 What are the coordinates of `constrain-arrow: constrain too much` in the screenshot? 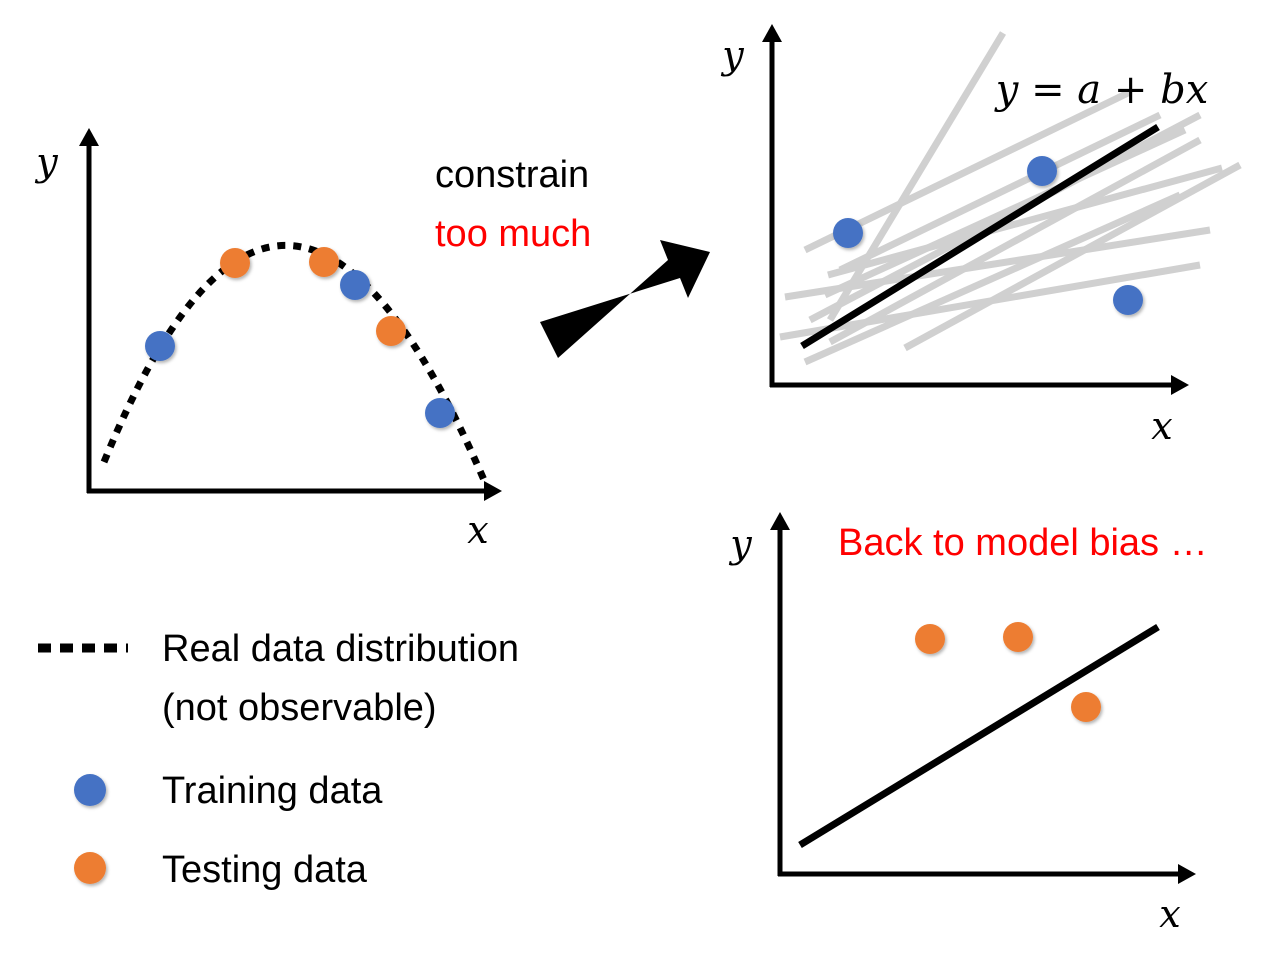 It's located at (572, 256).